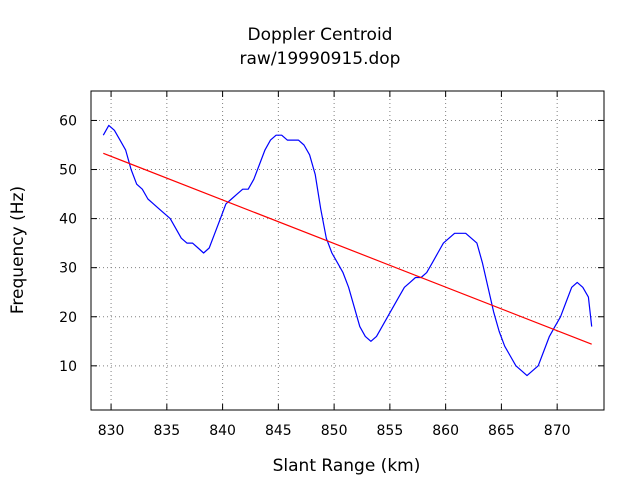 This screenshot has height=480, width=640. Describe the element at coordinates (68, 171) in the screenshot. I see `y-tick-label: 50` at that location.